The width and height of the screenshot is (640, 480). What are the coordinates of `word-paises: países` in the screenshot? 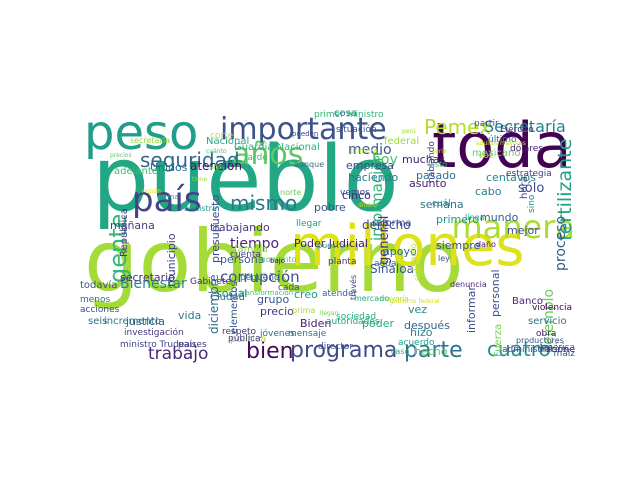 It's located at (192, 345).